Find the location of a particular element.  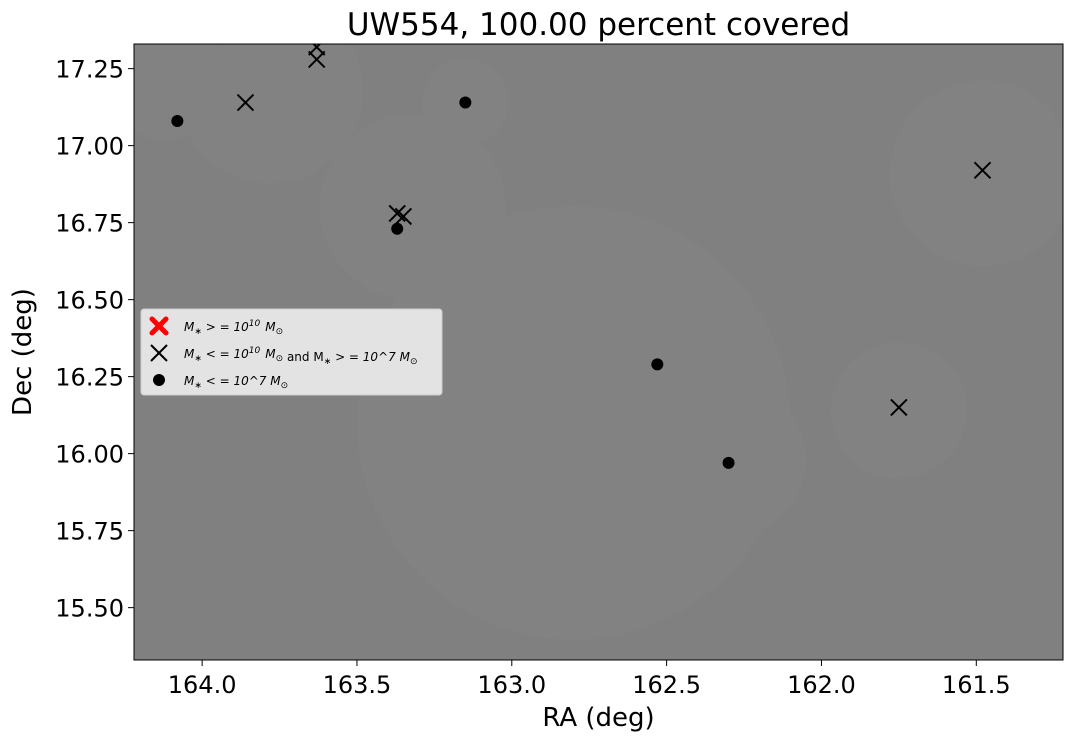

legend-marker-dot is located at coordinates (159, 380).